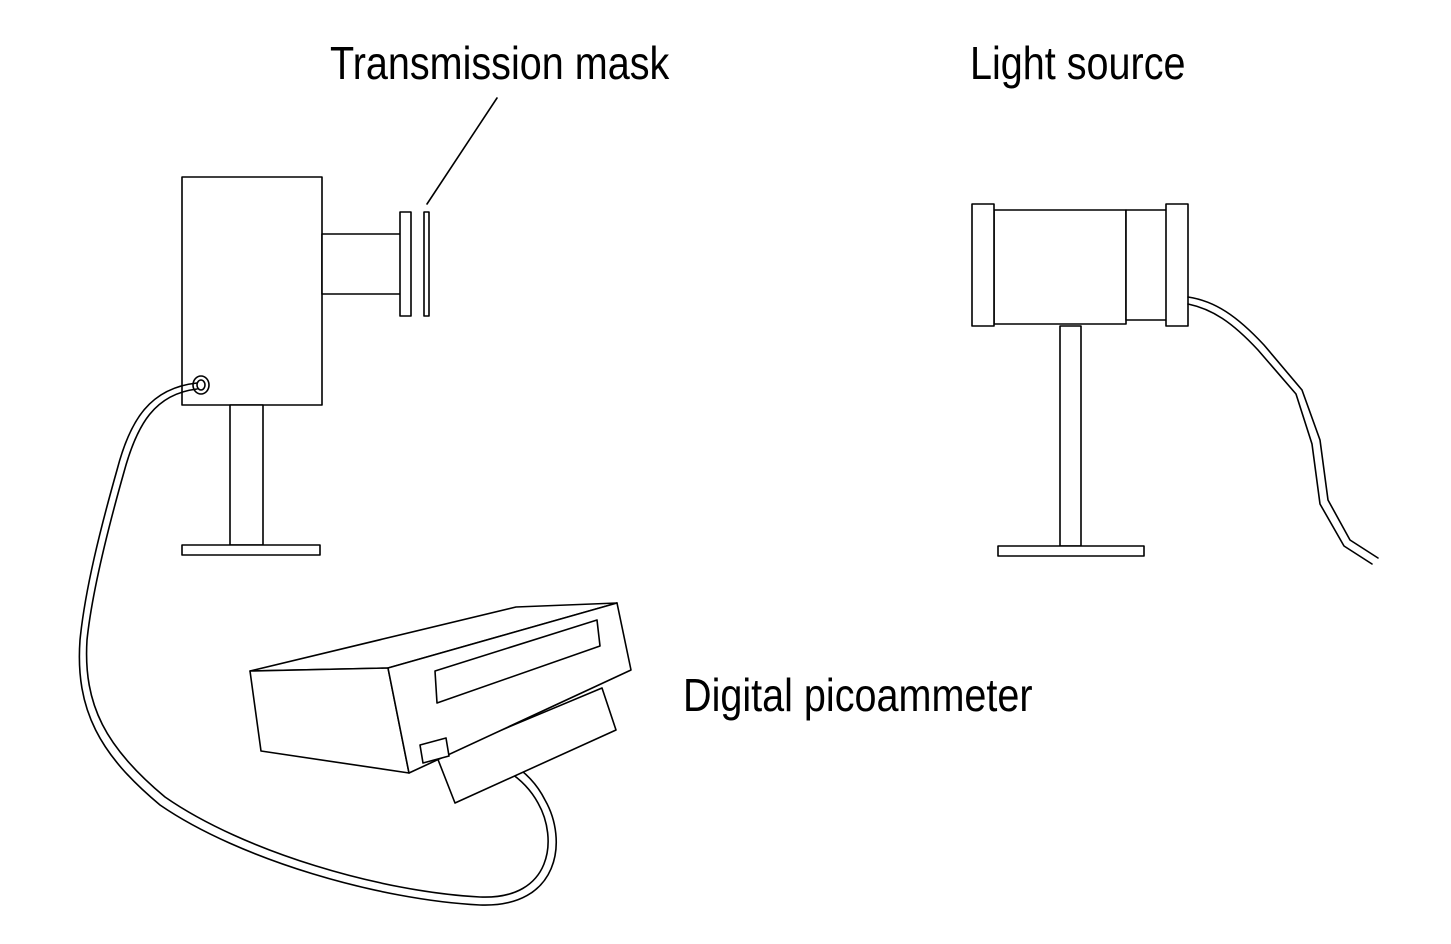 This screenshot has height=944, width=1451. I want to click on transmission-mask-plate, so click(426, 264).